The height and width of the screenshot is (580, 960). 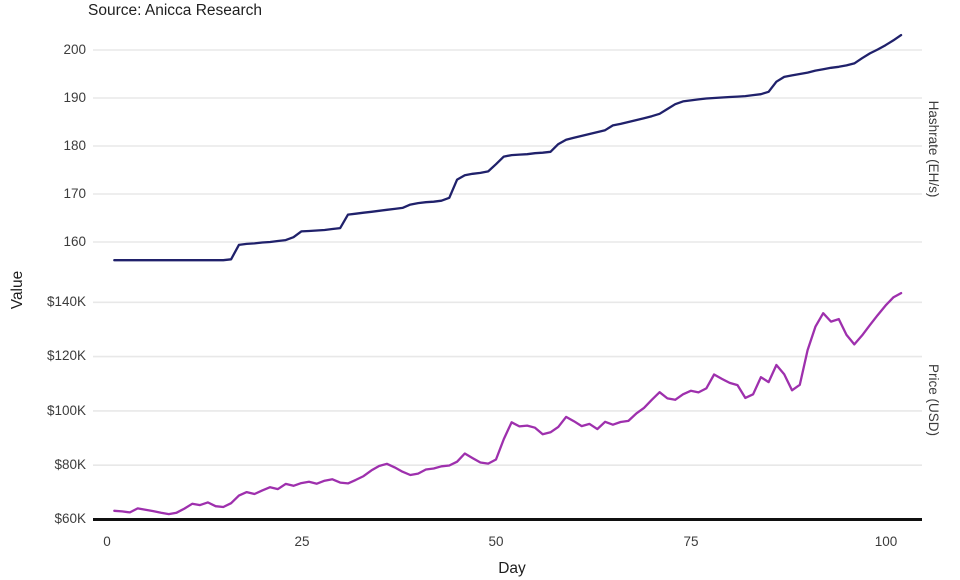 What do you see at coordinates (302, 541) in the screenshot?
I see `xtick-25: 25` at bounding box center [302, 541].